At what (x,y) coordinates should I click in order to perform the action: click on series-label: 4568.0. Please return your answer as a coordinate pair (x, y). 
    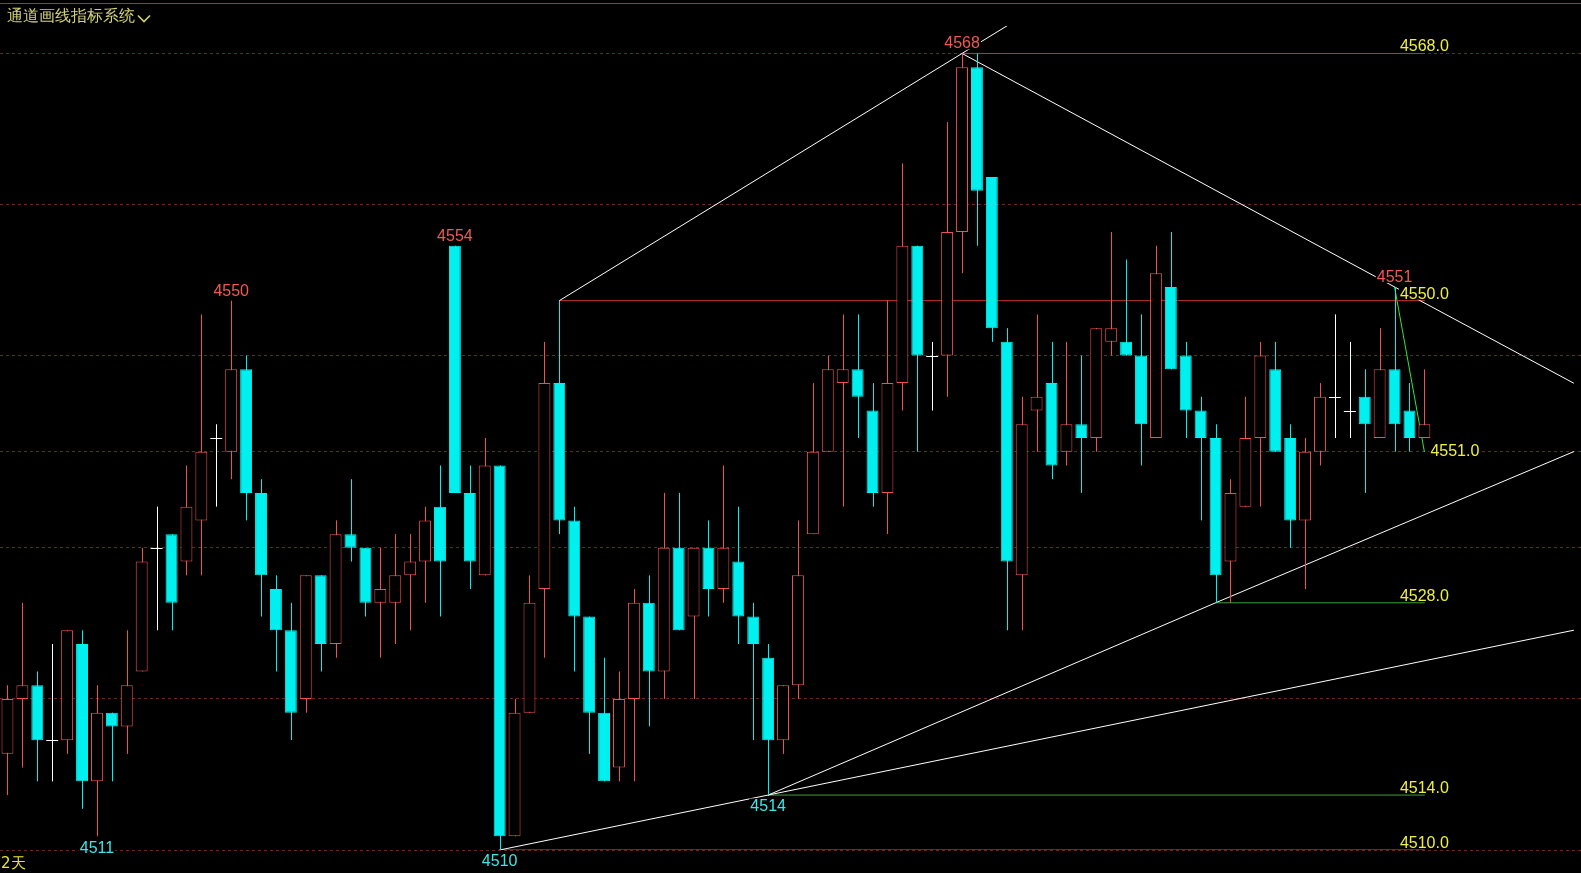
    Looking at the image, I should click on (1424, 46).